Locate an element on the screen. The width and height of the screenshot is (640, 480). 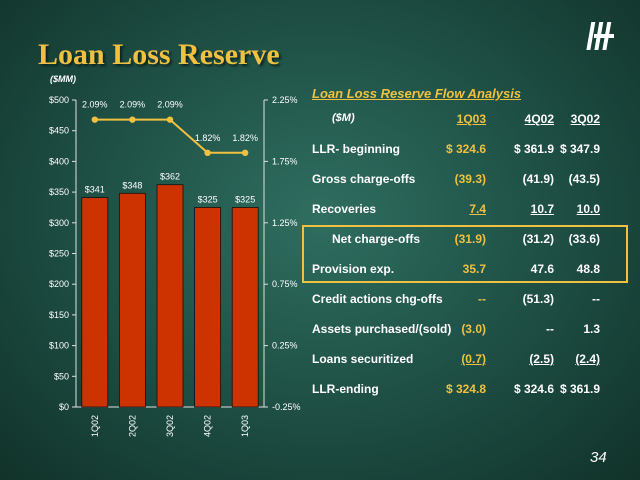
left-axis-tick-label: $0 is located at coordinates (64, 407).